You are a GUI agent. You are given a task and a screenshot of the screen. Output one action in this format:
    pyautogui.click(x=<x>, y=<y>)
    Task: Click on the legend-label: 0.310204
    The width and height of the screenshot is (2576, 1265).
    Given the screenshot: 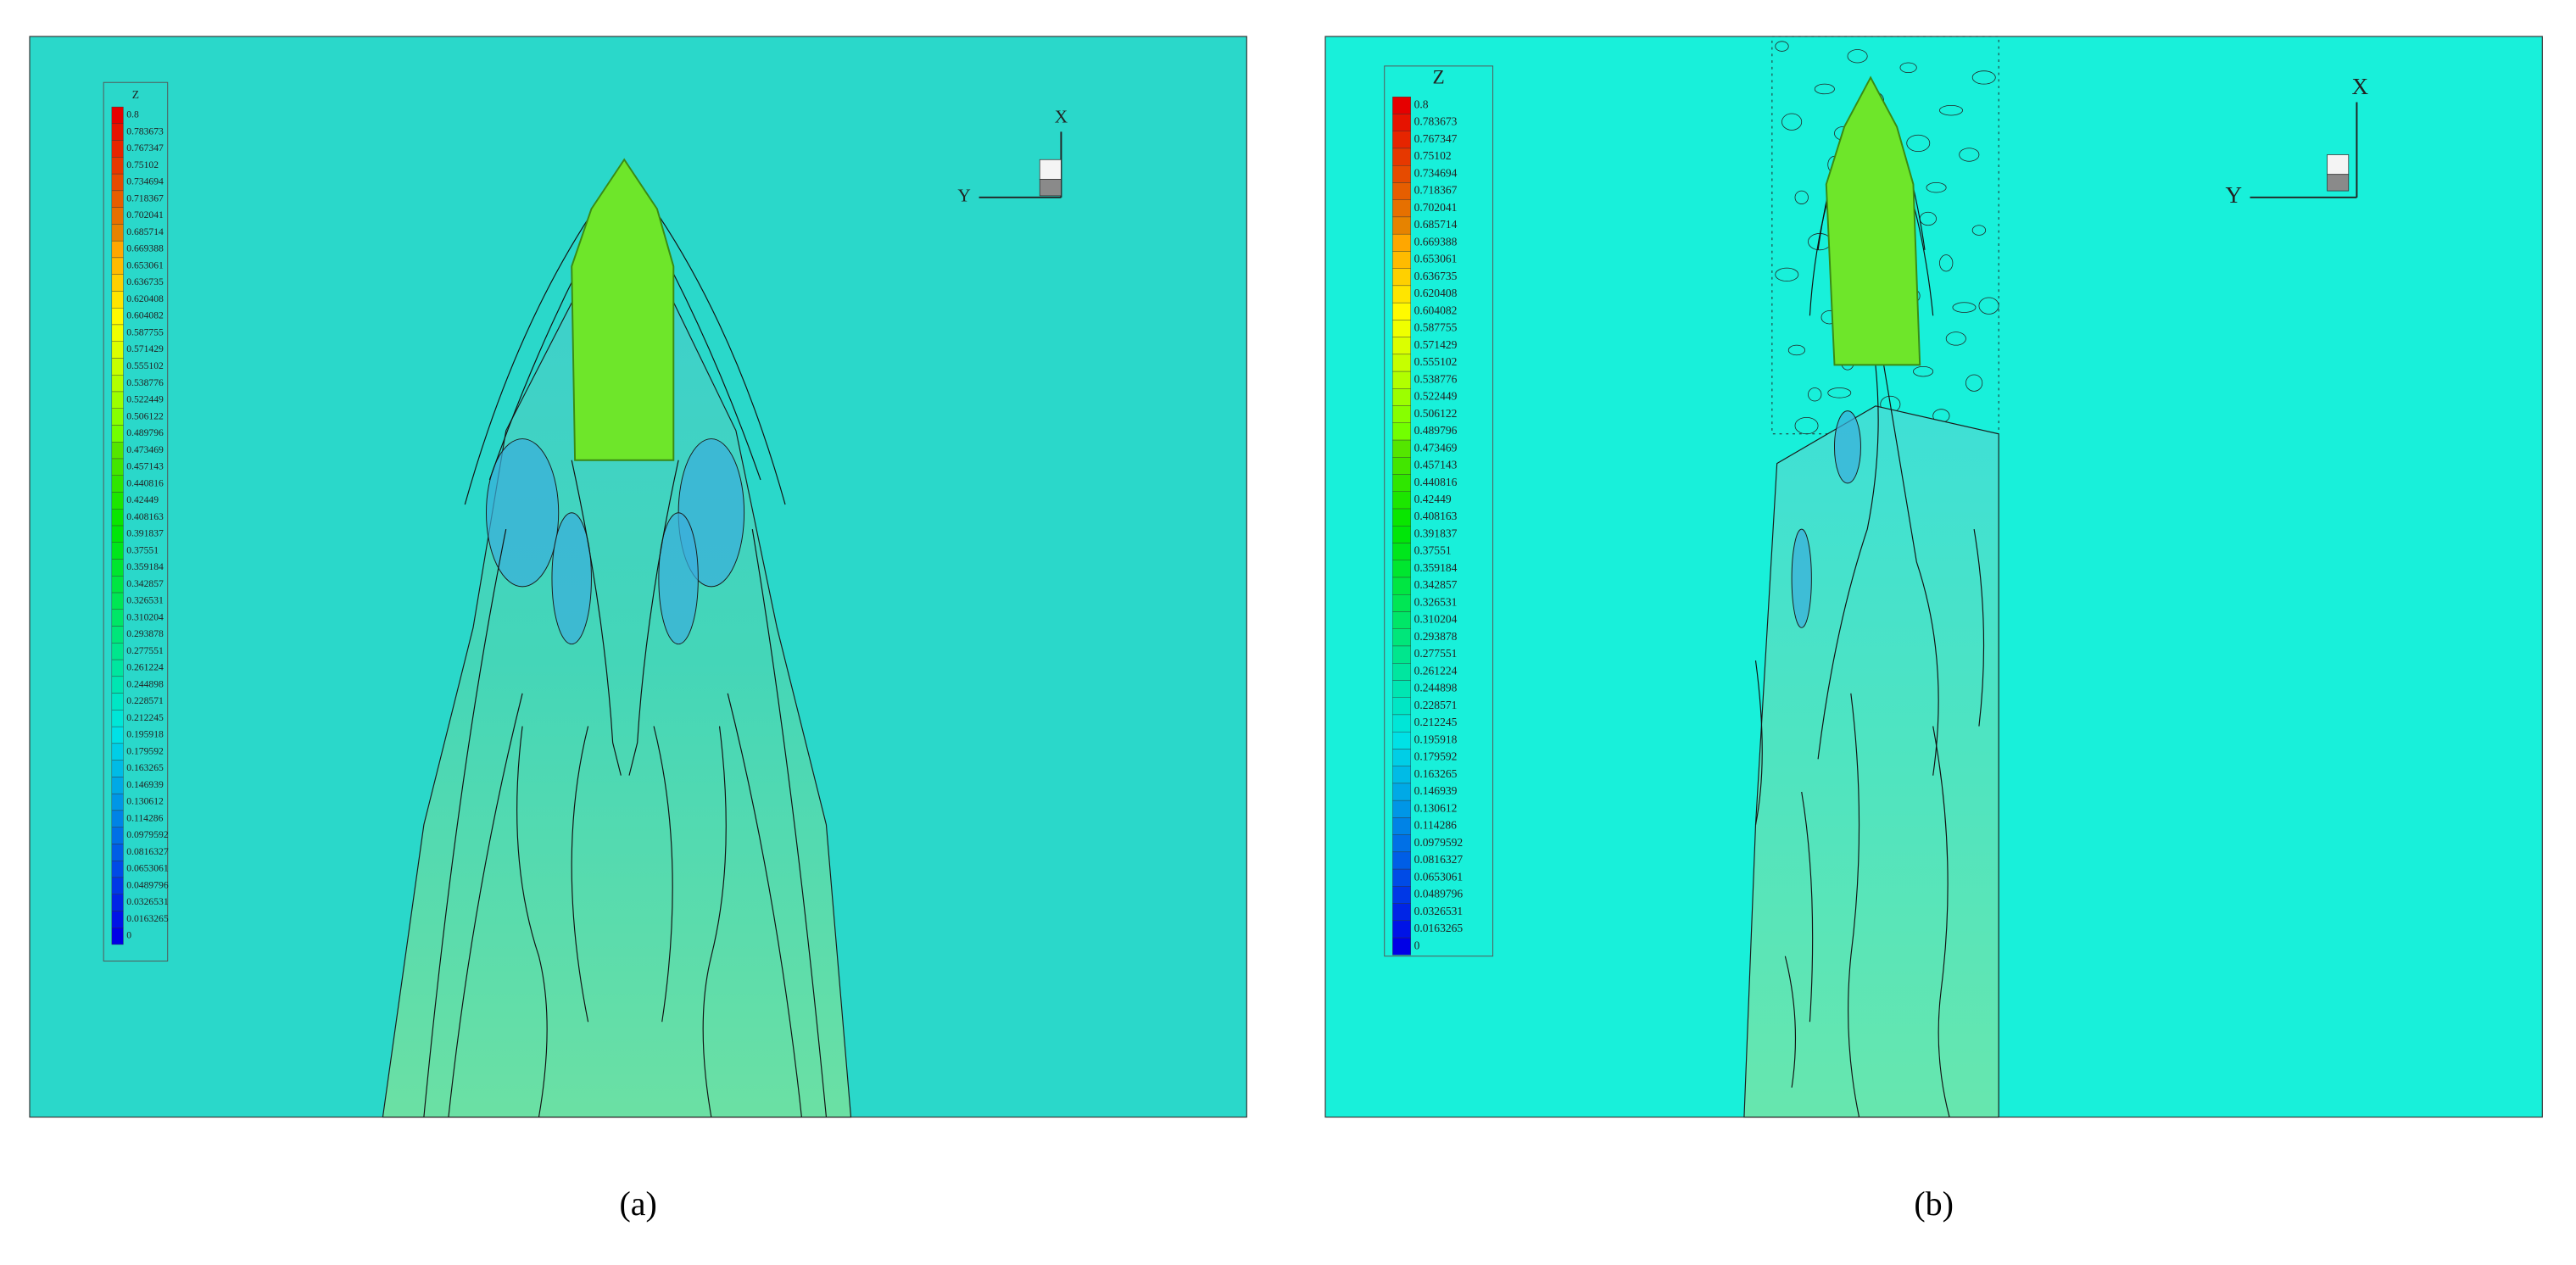 What is the action you would take?
    pyautogui.click(x=1436, y=619)
    